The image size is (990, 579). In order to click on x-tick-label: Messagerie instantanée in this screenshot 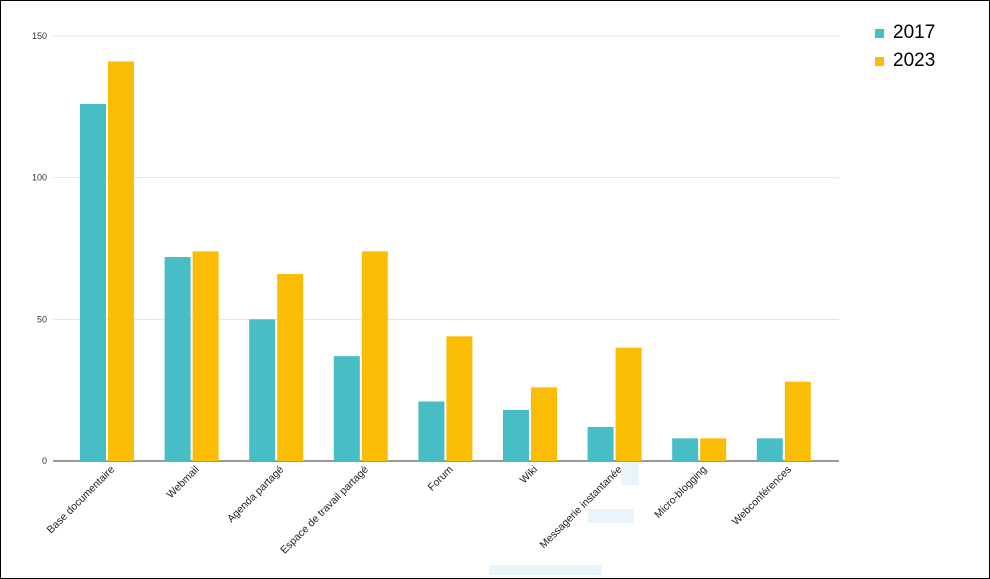, I will do `click(580, 507)`.